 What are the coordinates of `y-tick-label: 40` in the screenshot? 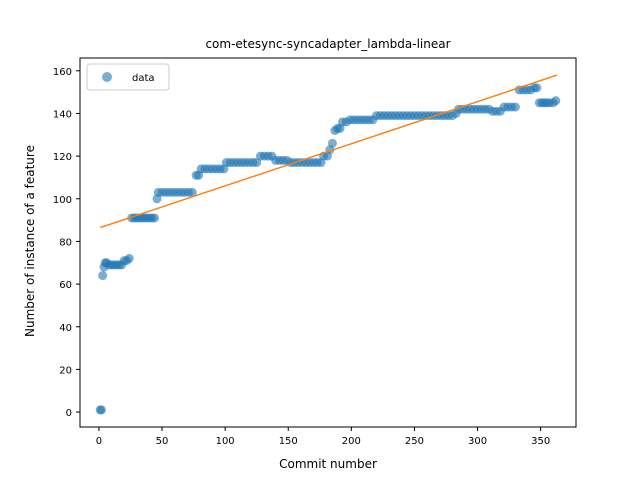 It's located at (65, 328).